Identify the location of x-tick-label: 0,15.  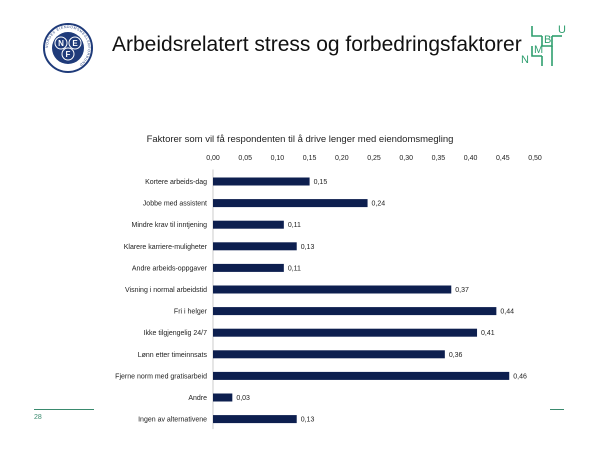
(310, 158).